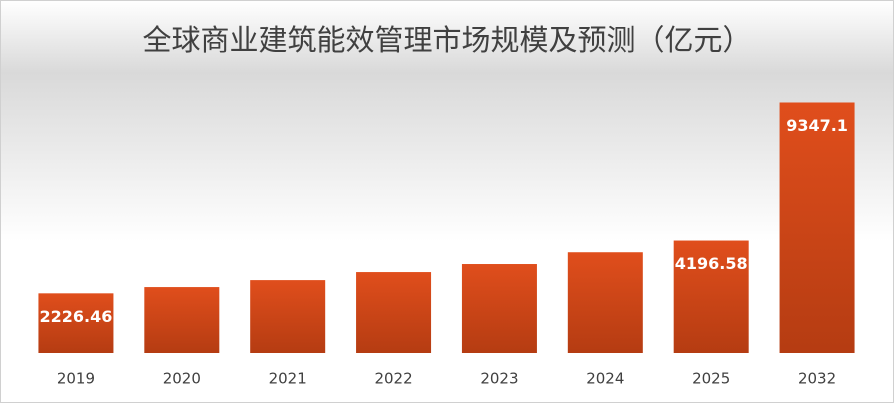 This screenshot has width=894, height=403. What do you see at coordinates (76, 379) in the screenshot?
I see `x-tick-label: 2019` at bounding box center [76, 379].